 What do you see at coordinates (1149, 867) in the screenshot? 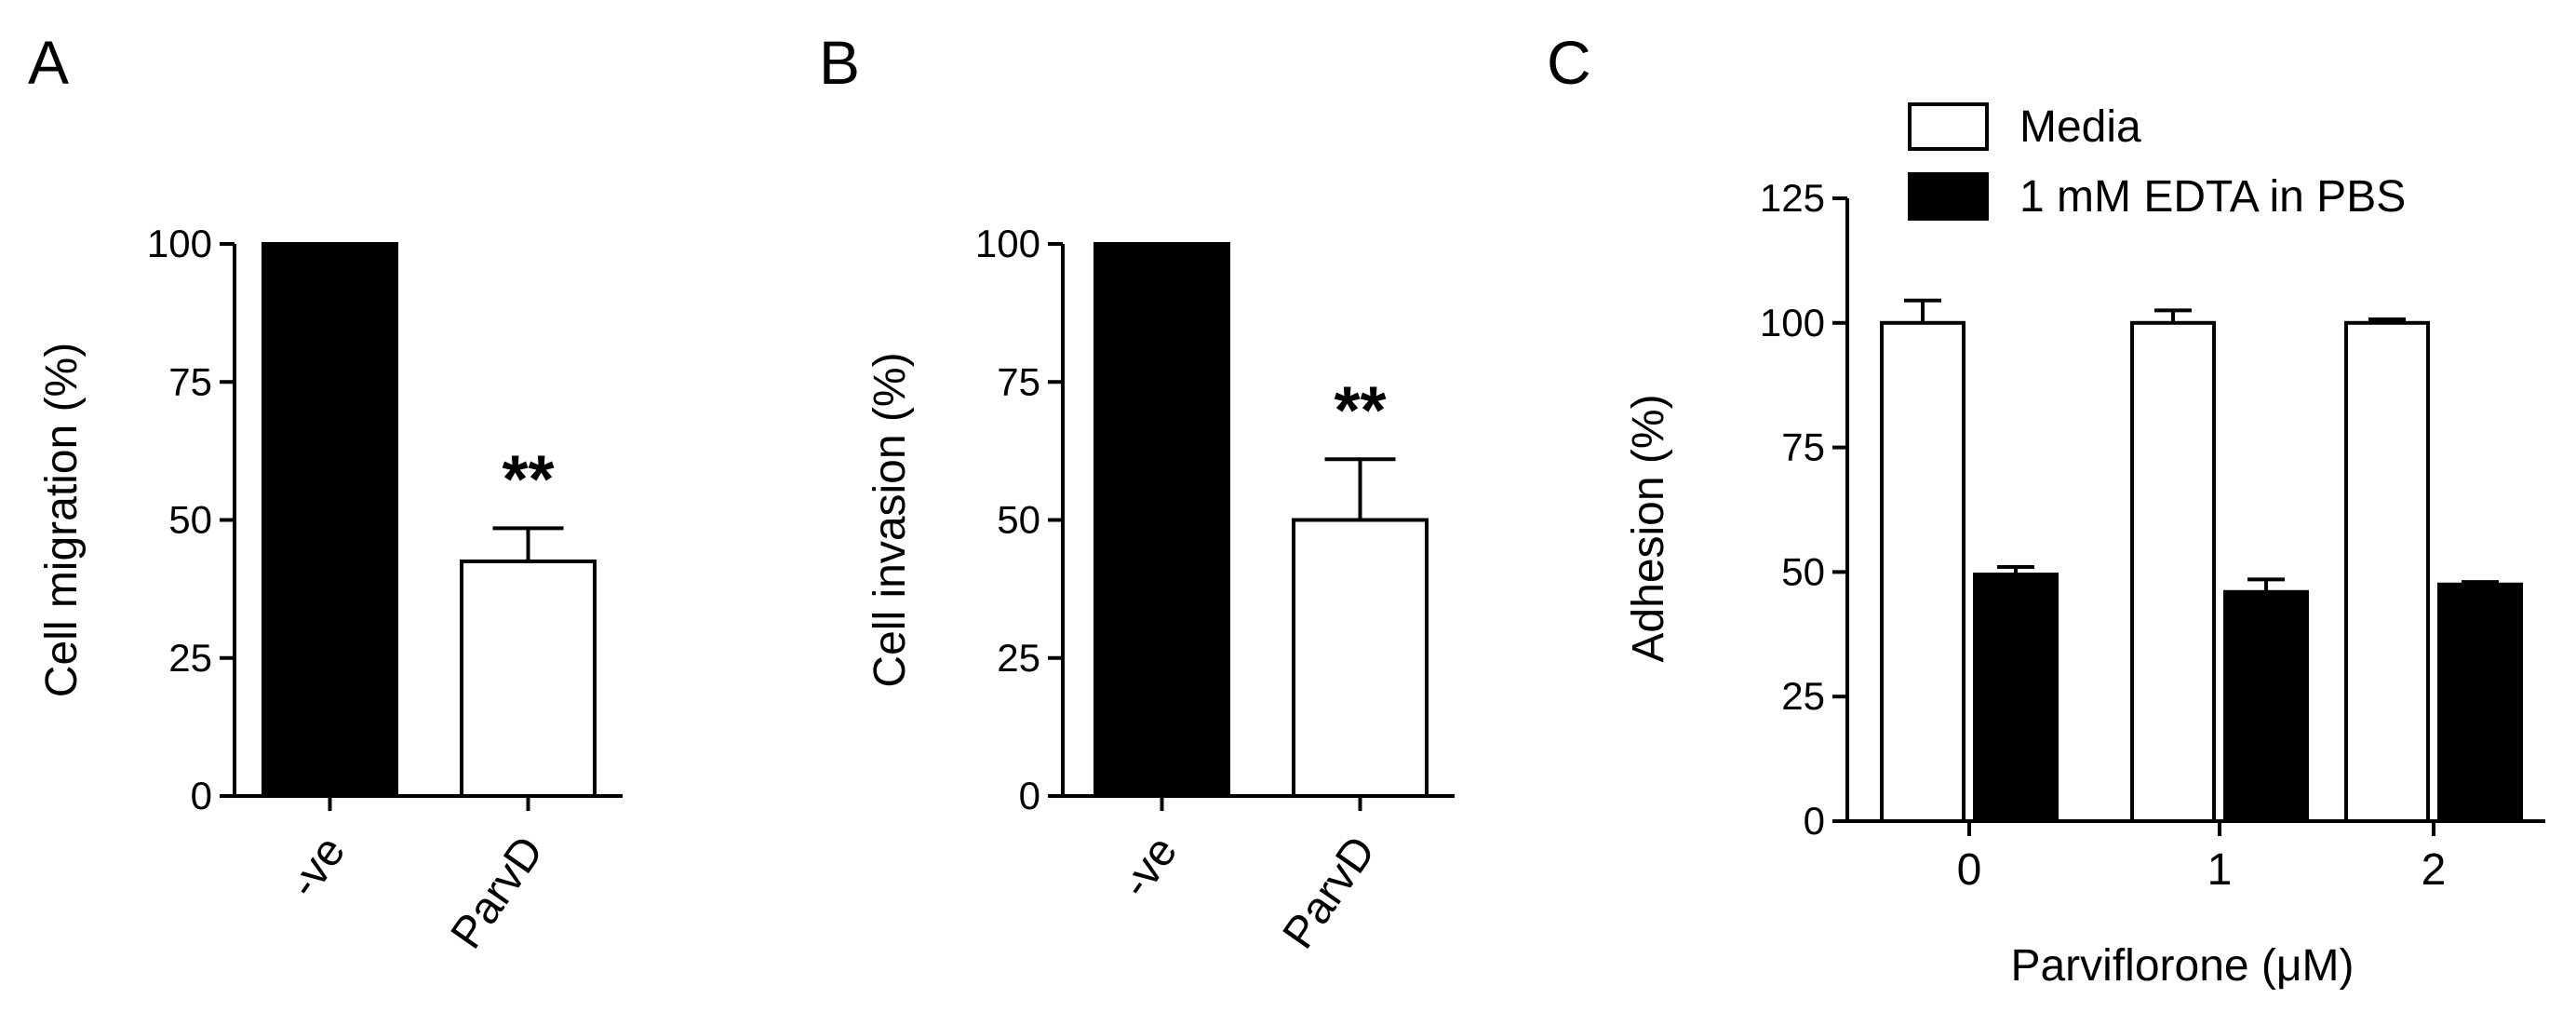
I see `panel-b-xtick-label-0: -ve` at bounding box center [1149, 867].